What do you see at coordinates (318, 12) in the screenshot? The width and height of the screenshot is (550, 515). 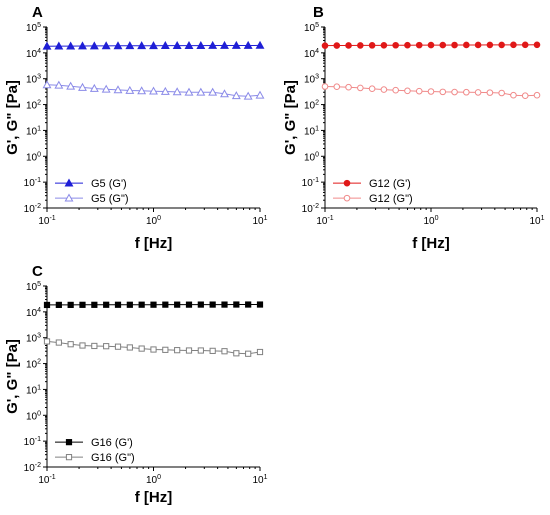 I see `panel-letter: B` at bounding box center [318, 12].